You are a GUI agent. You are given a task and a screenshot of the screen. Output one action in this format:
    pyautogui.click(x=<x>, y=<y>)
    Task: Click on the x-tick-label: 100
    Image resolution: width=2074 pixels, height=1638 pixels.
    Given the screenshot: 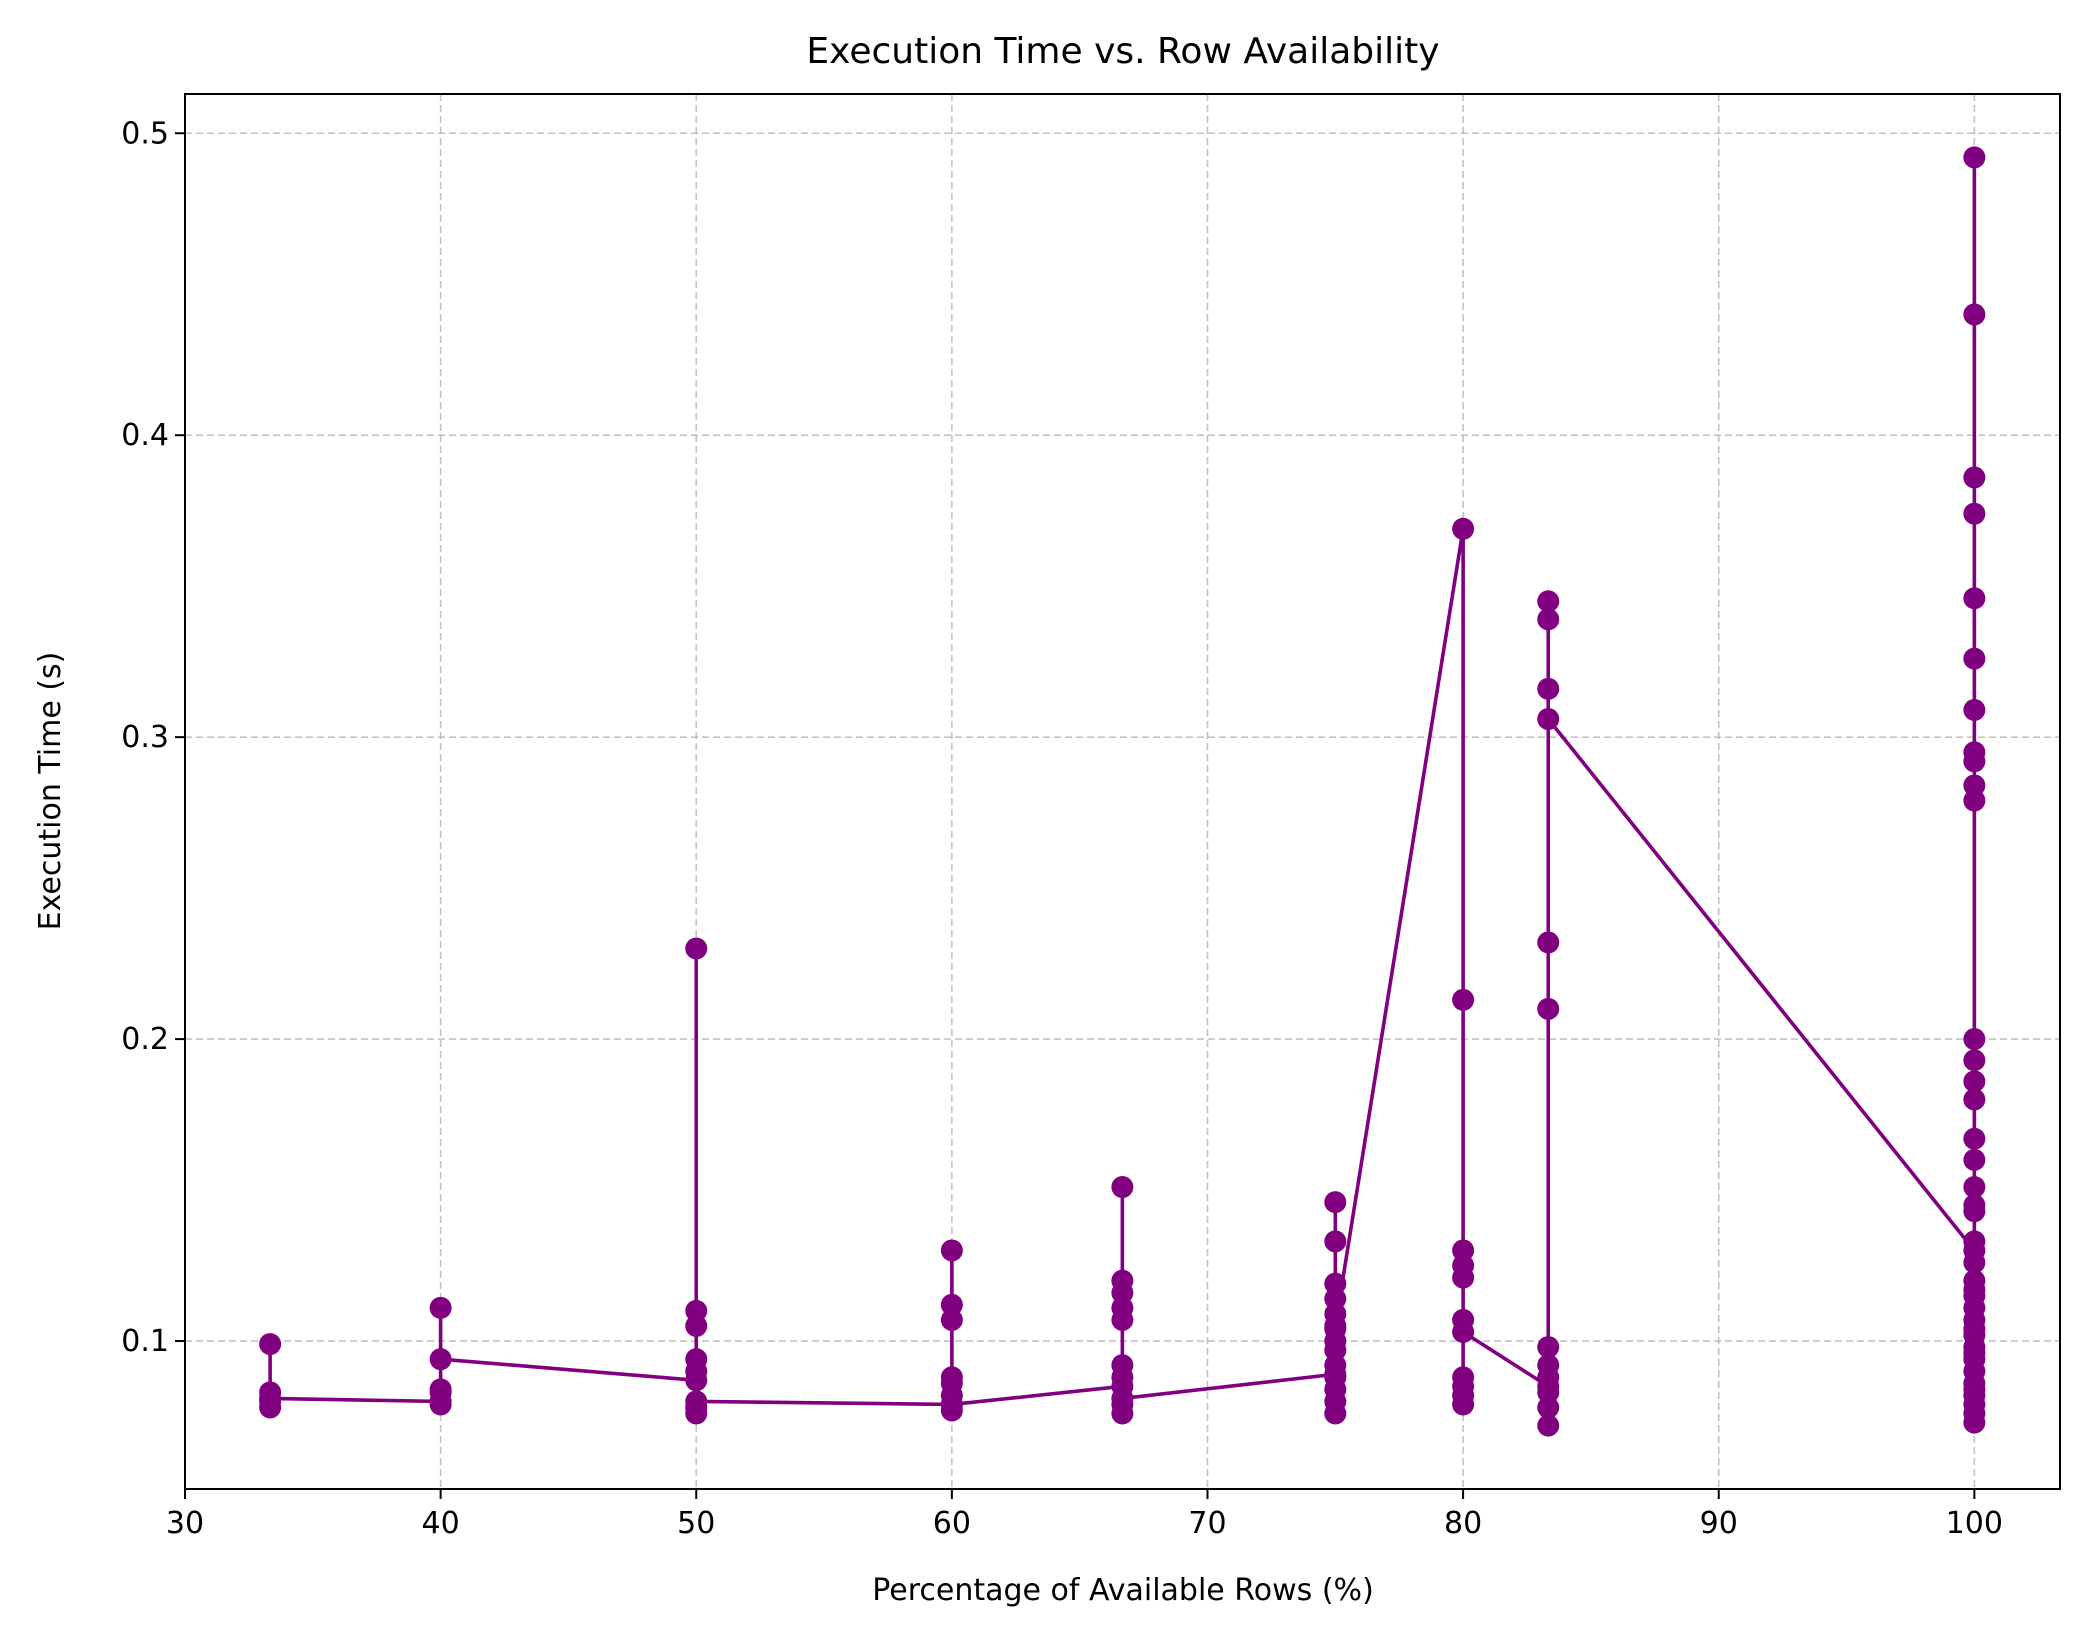 What is the action you would take?
    pyautogui.click(x=1974, y=1523)
    